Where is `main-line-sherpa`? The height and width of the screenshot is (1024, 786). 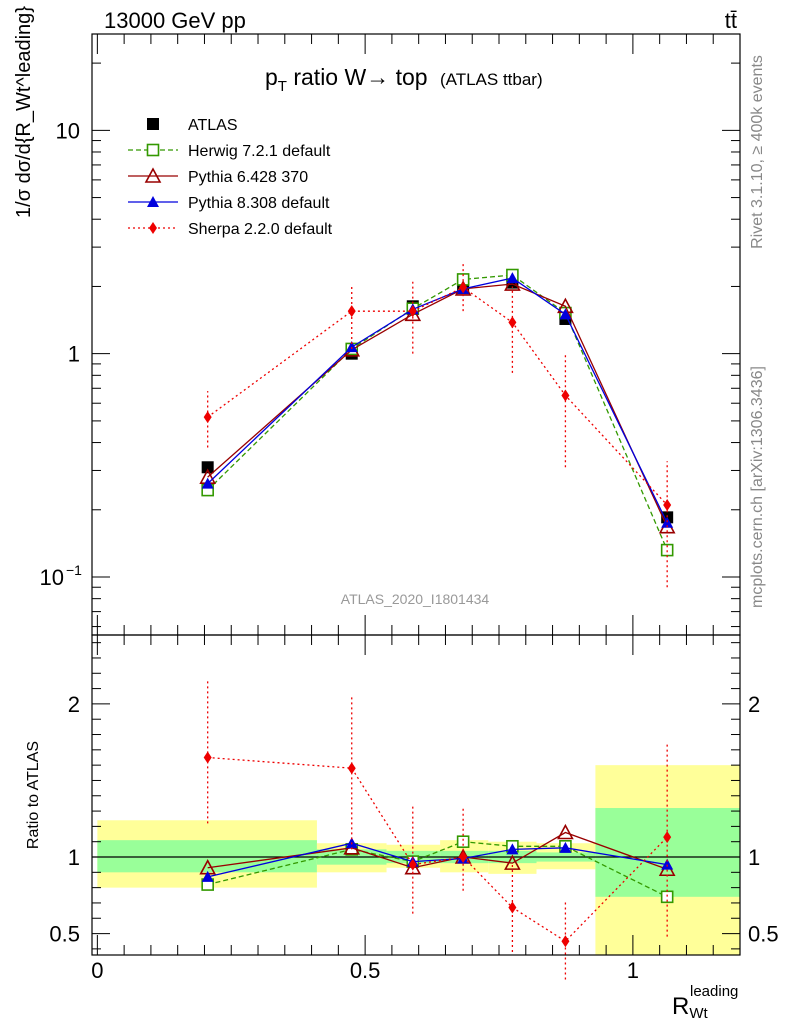
main-line-sherpa is located at coordinates (437, 396).